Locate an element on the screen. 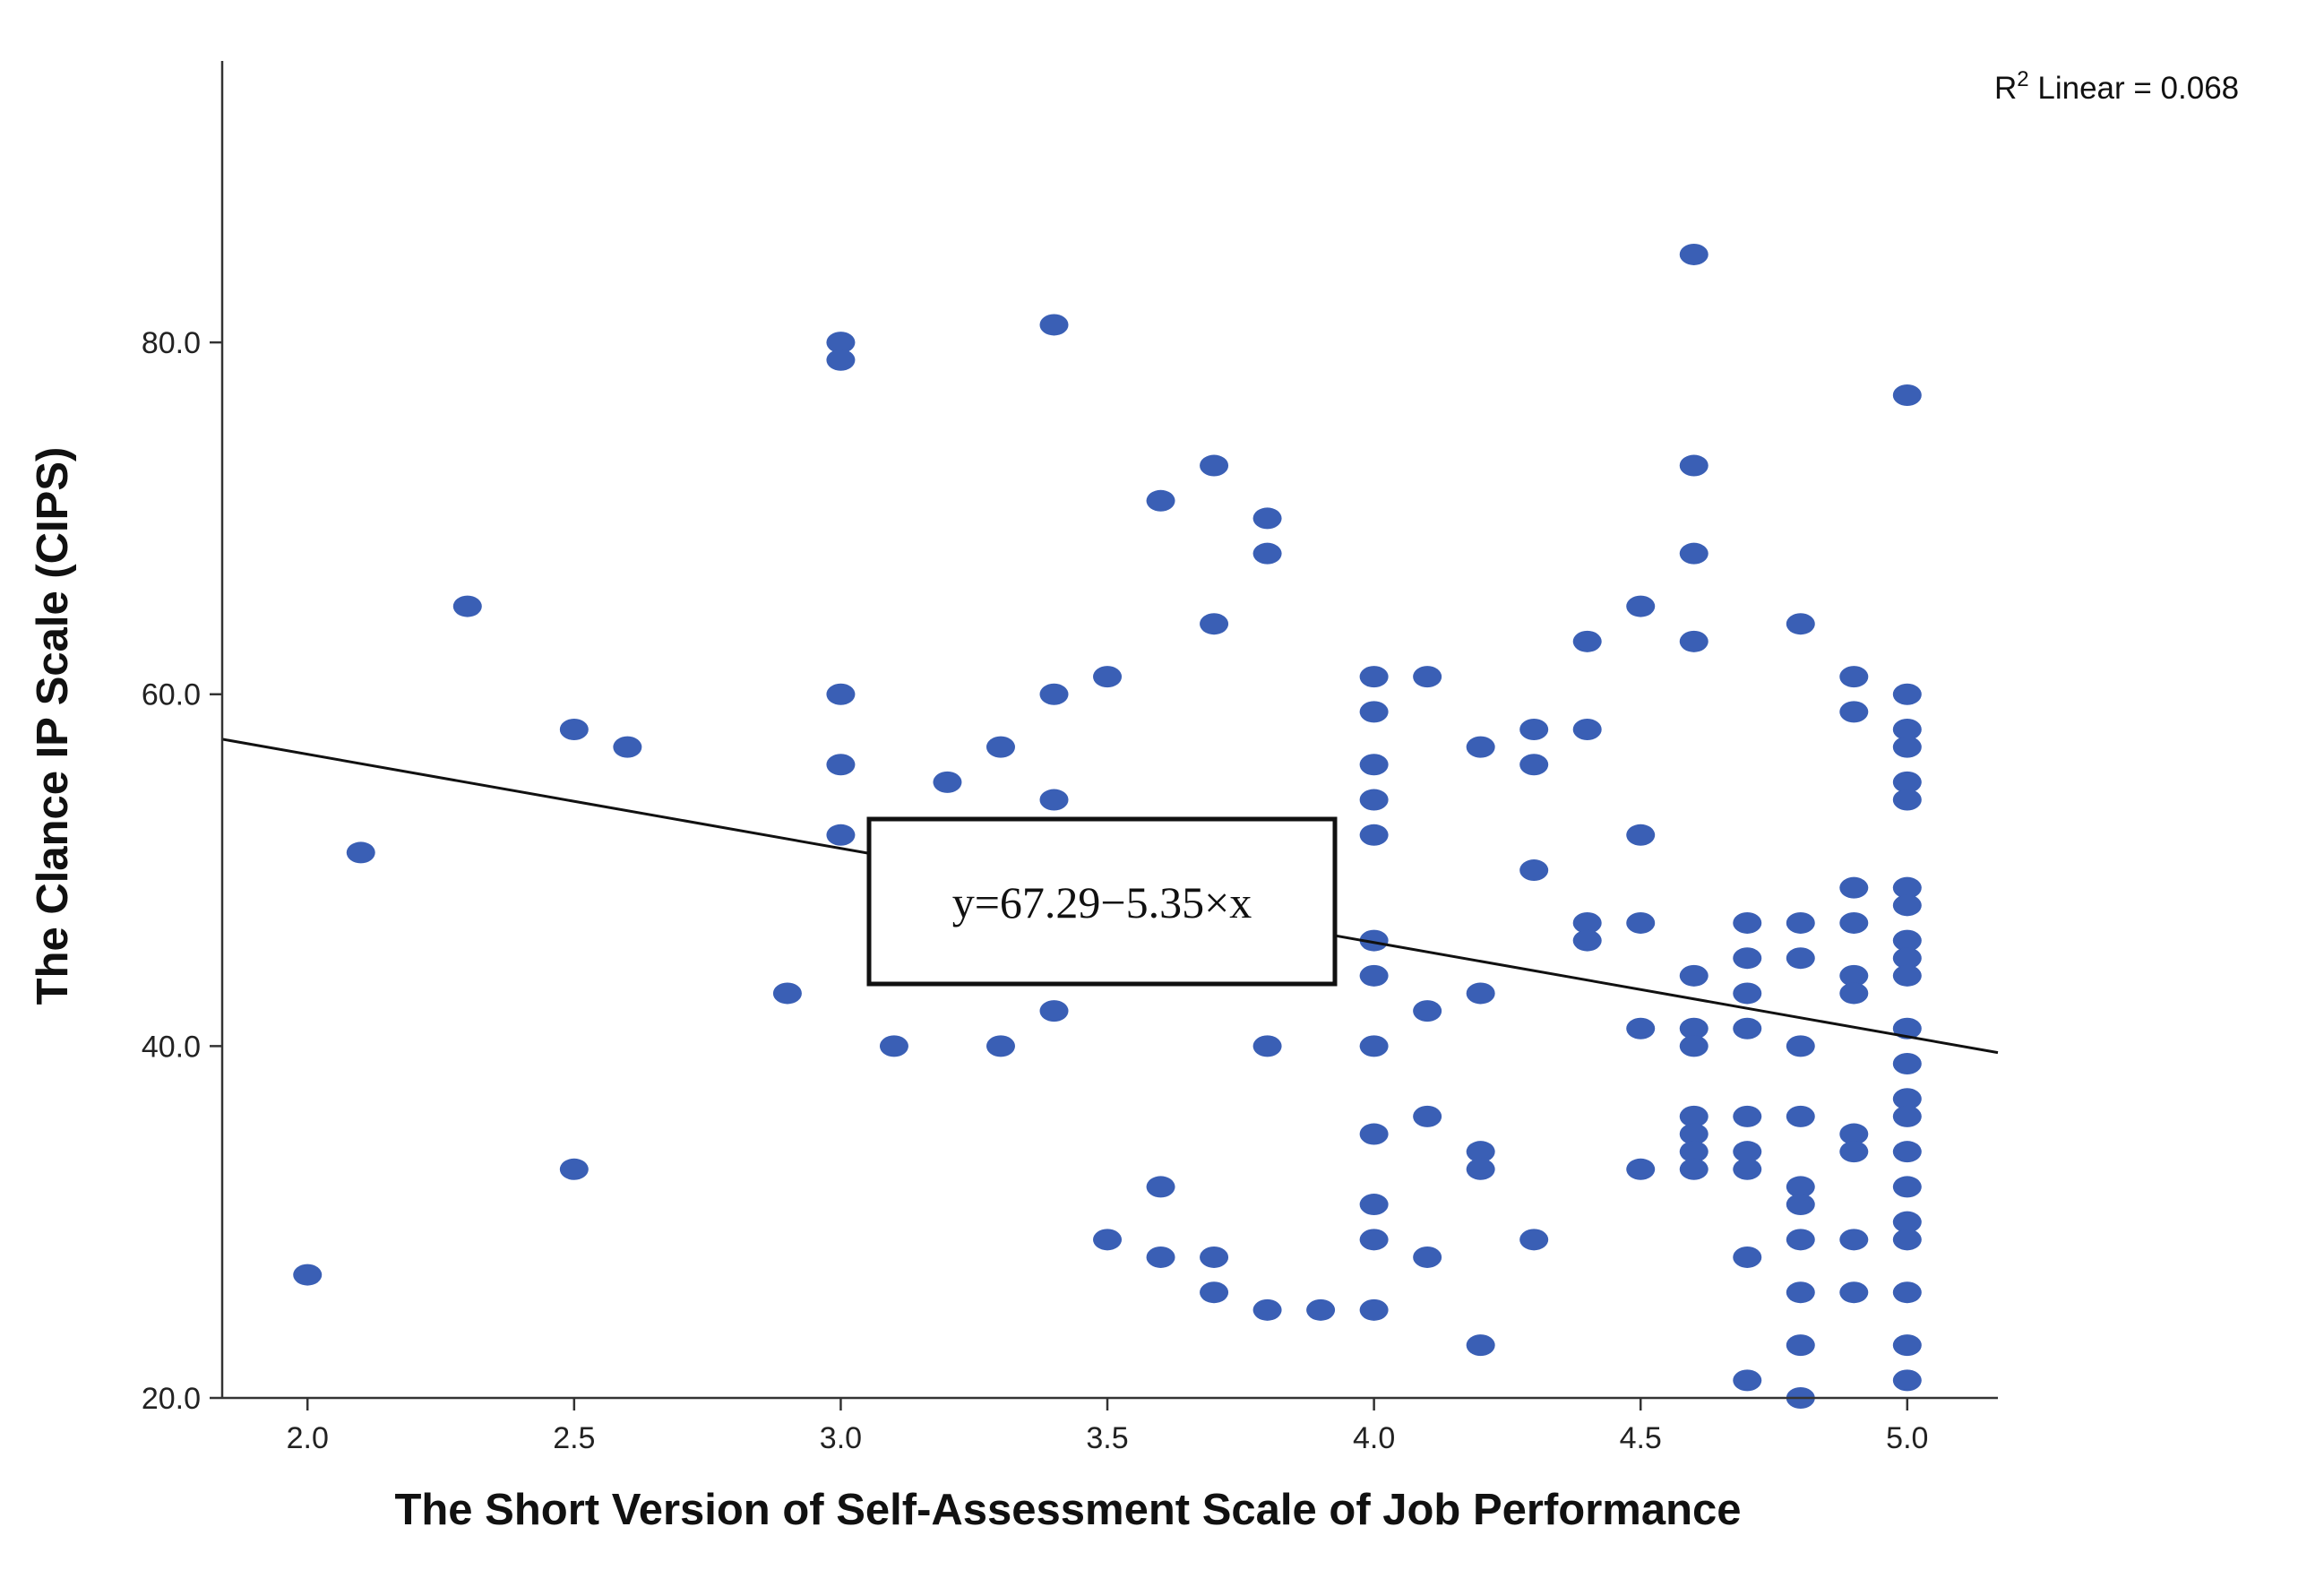 Image resolution: width=2324 pixels, height=1570 pixels. equation-box-frame is located at coordinates (1102, 901).